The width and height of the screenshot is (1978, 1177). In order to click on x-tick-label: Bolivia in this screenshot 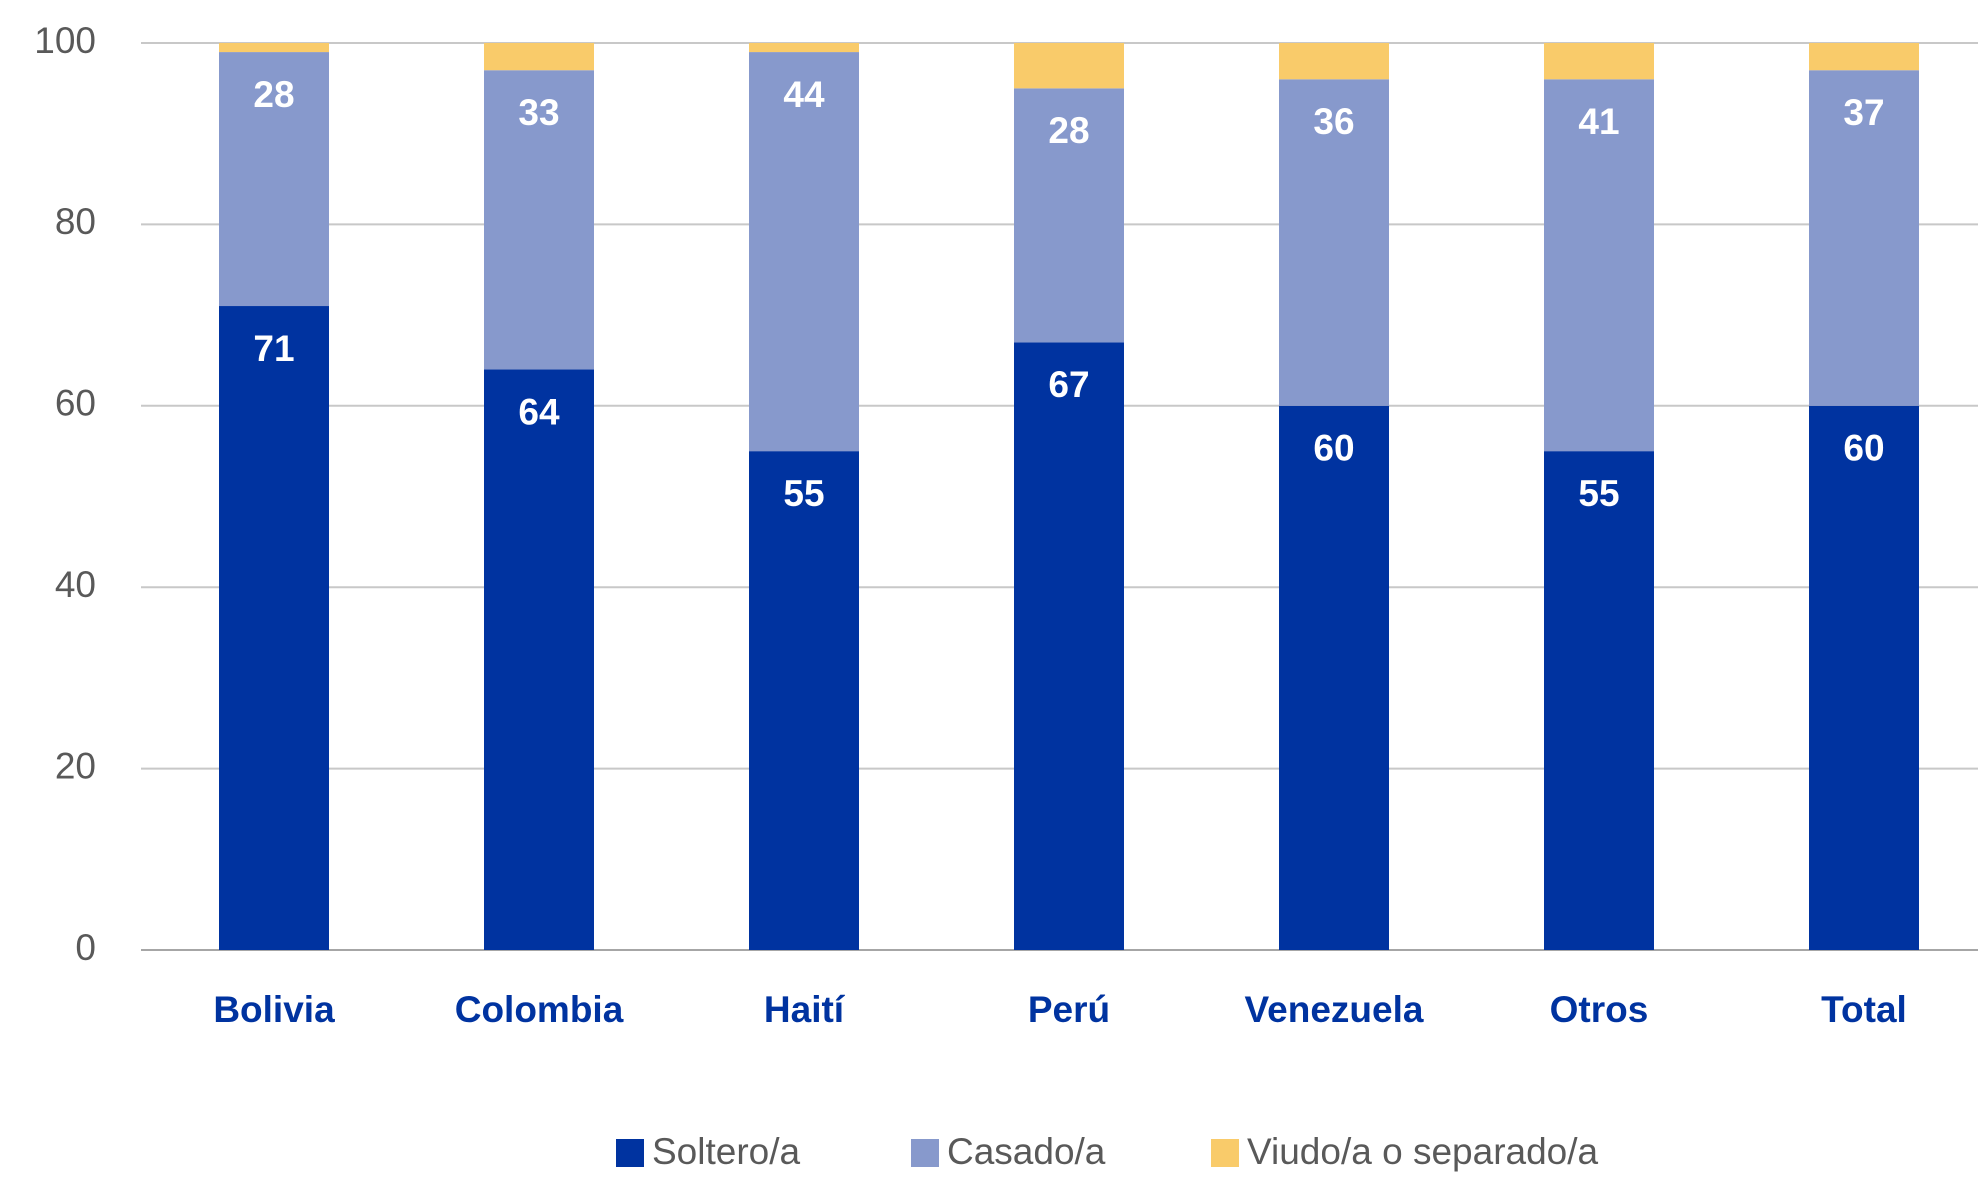, I will do `click(274, 1009)`.